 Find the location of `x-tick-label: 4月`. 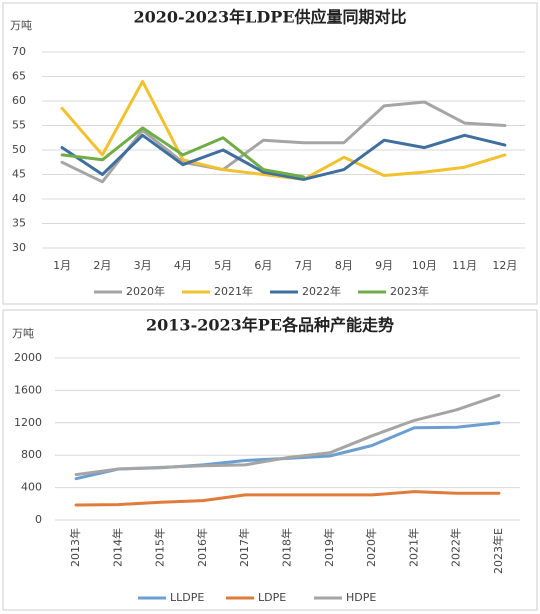

x-tick-label: 4月 is located at coordinates (183, 265).